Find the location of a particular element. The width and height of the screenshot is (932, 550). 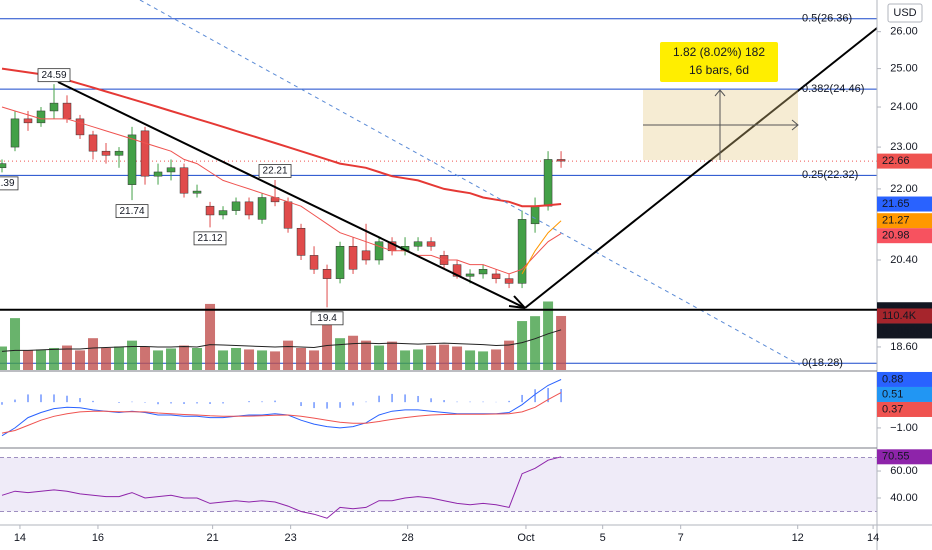

price-badge-label: 0.37 is located at coordinates (892, 409).